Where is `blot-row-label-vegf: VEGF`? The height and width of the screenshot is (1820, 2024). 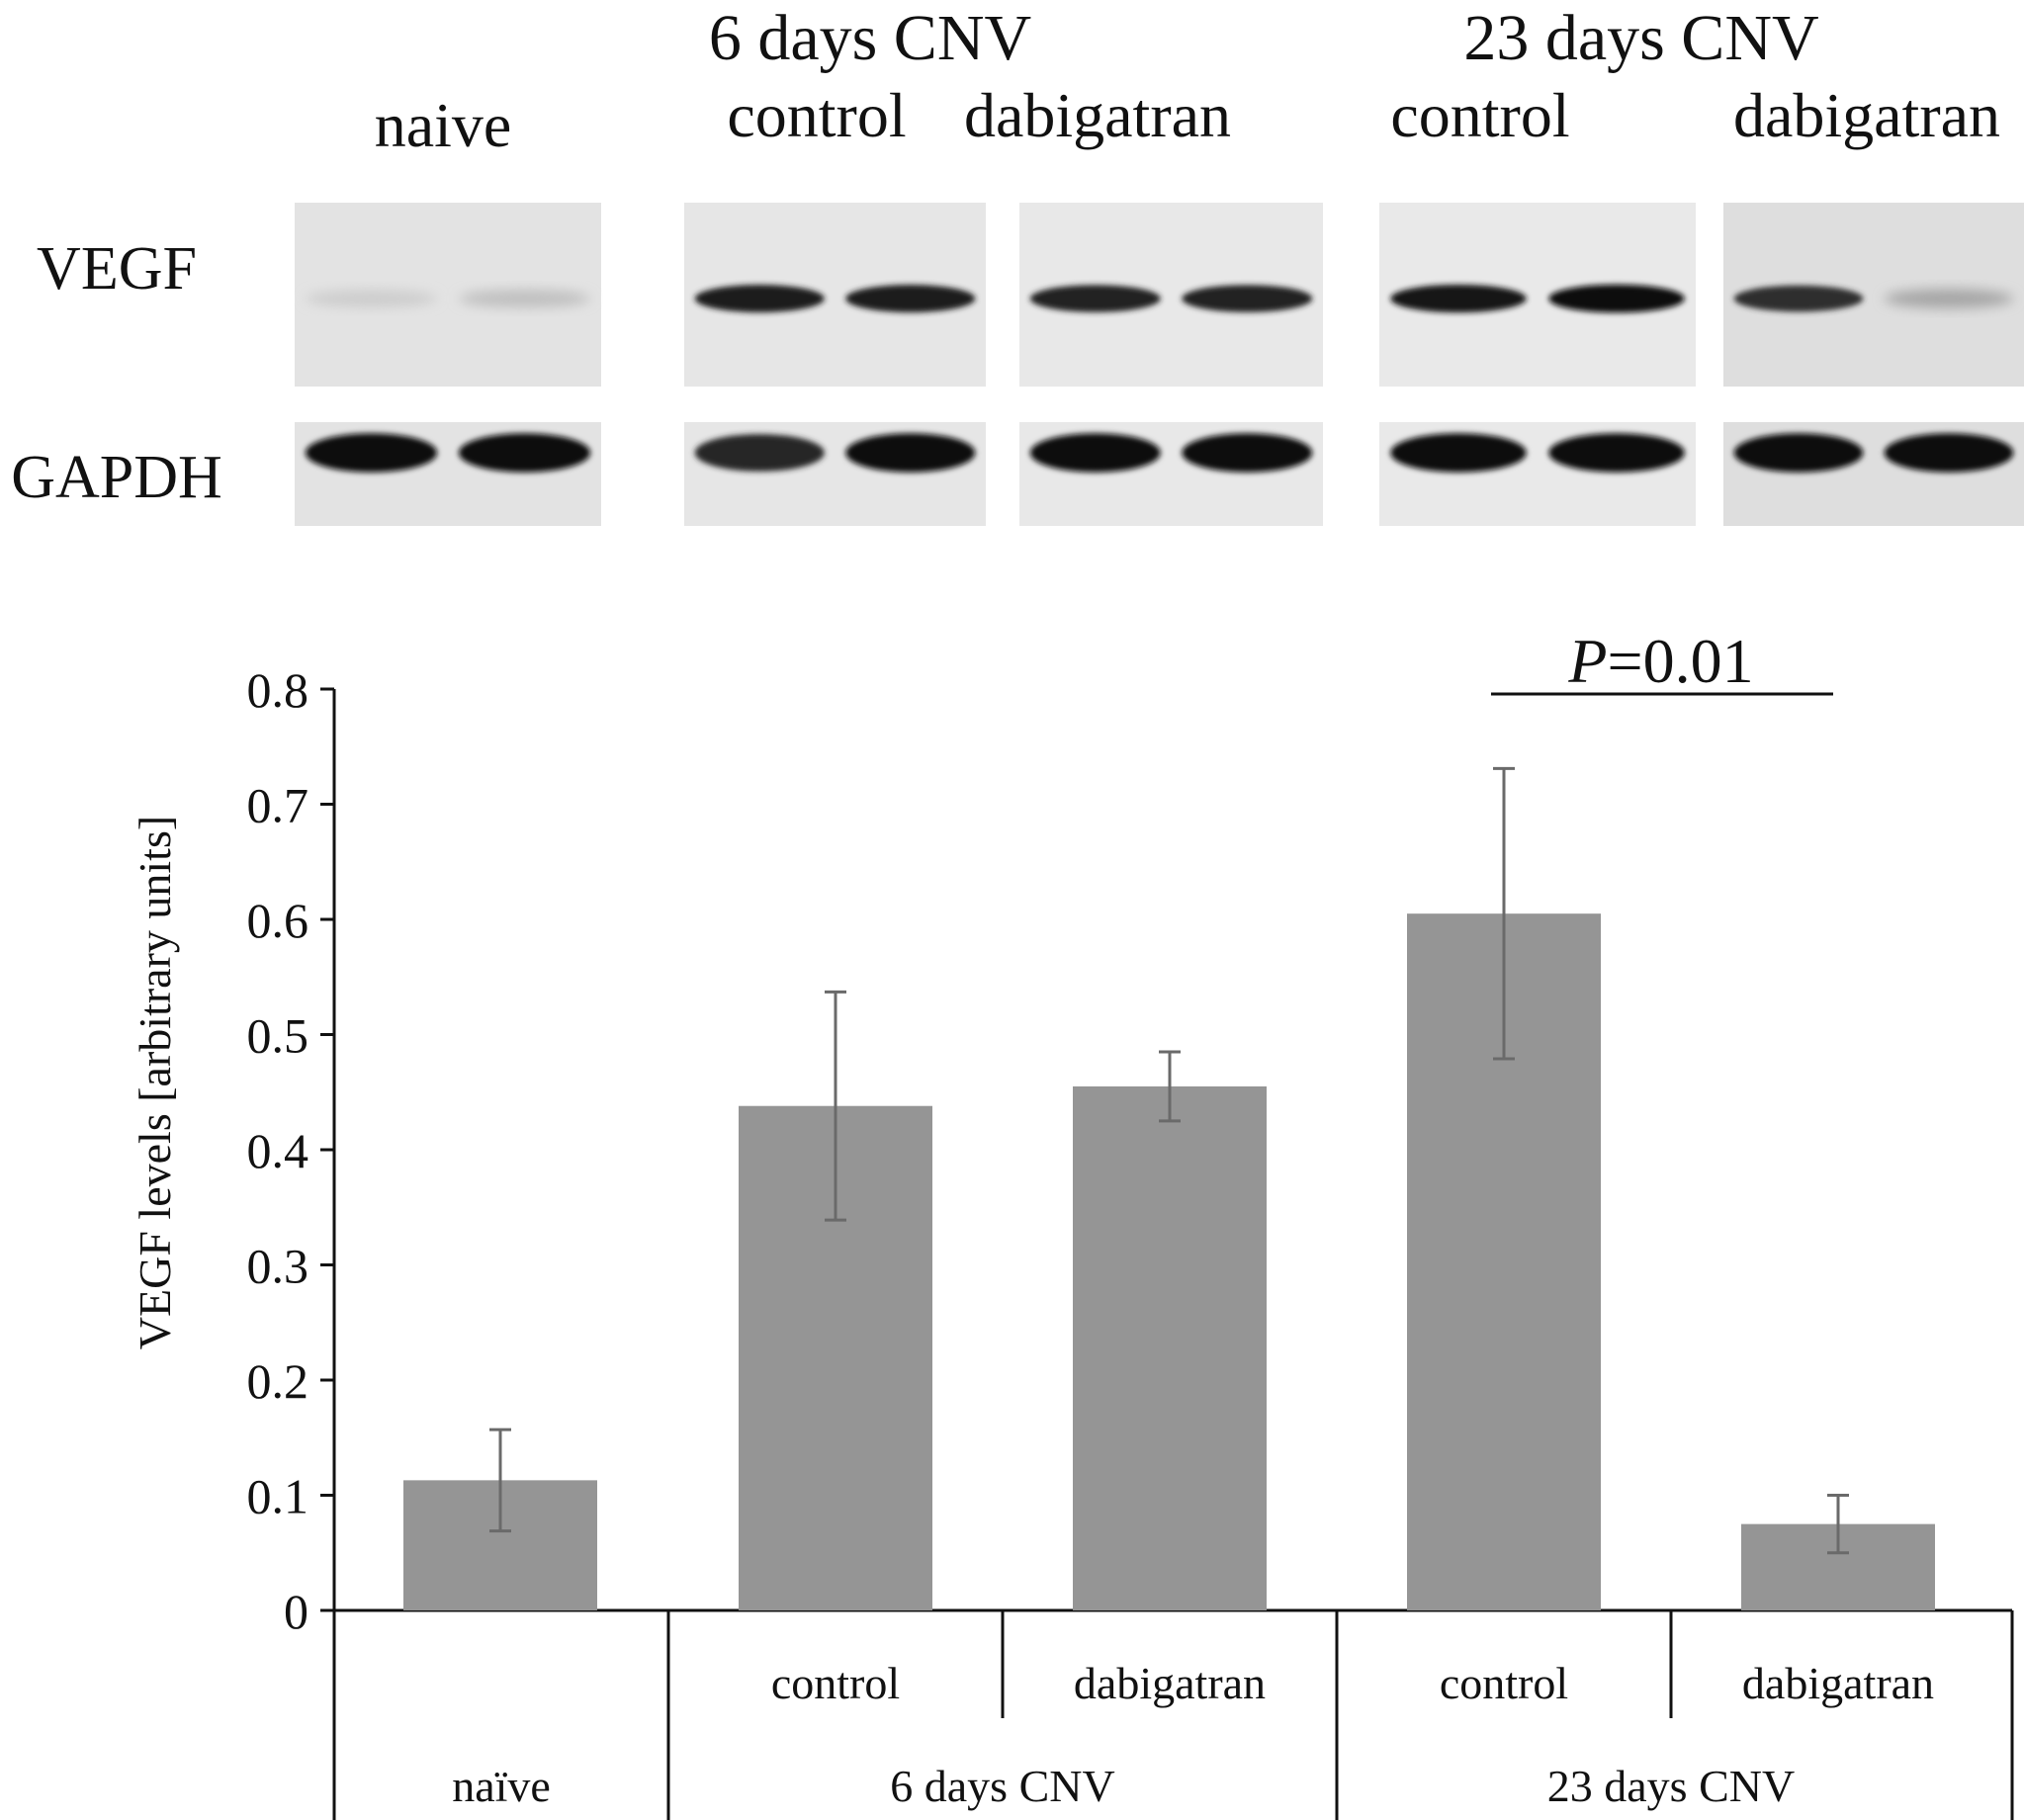
blot-row-label-vegf: VEGF is located at coordinates (117, 269).